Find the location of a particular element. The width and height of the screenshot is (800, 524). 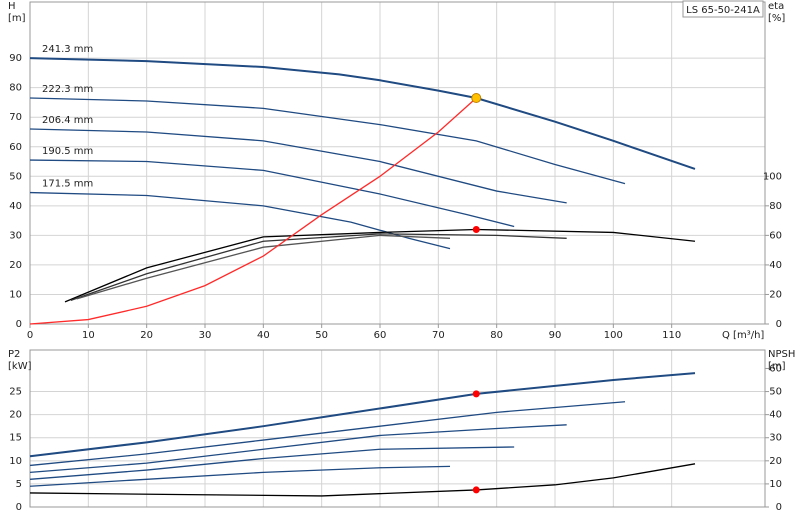

y-tick-label: 30 is located at coordinates (15, 235).